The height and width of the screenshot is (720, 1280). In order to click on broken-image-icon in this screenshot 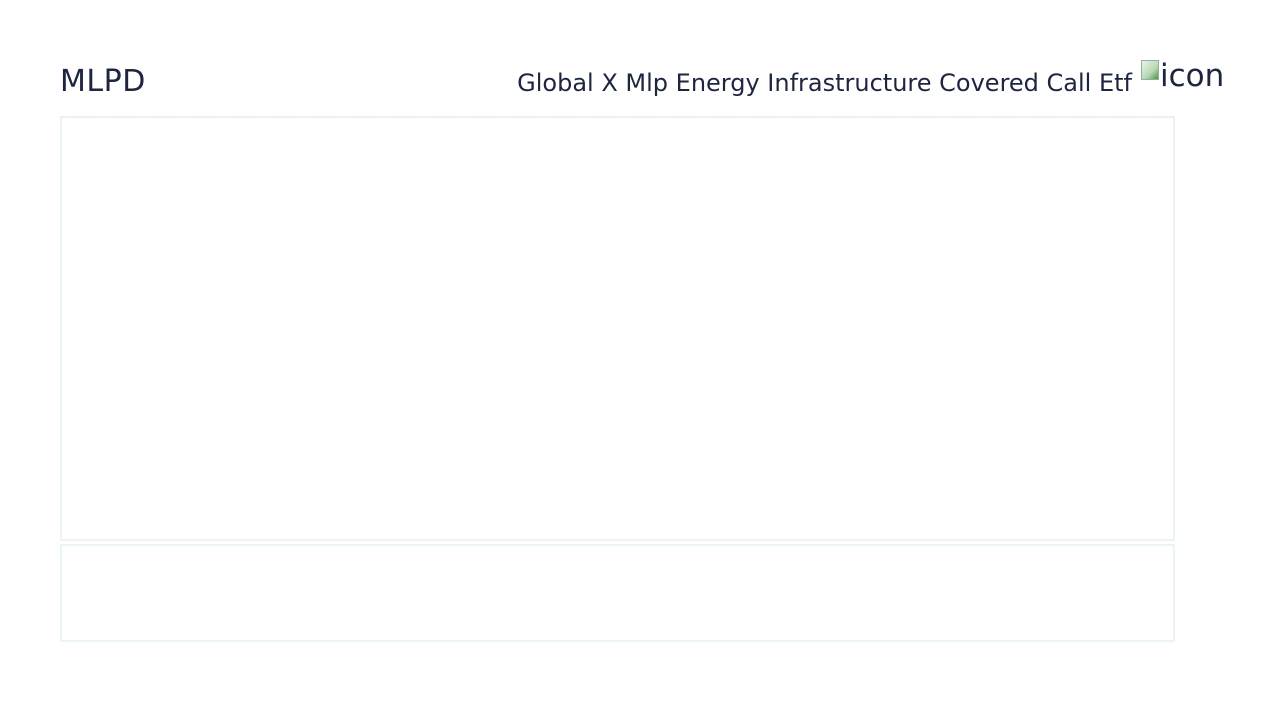, I will do `click(1150, 70)`.